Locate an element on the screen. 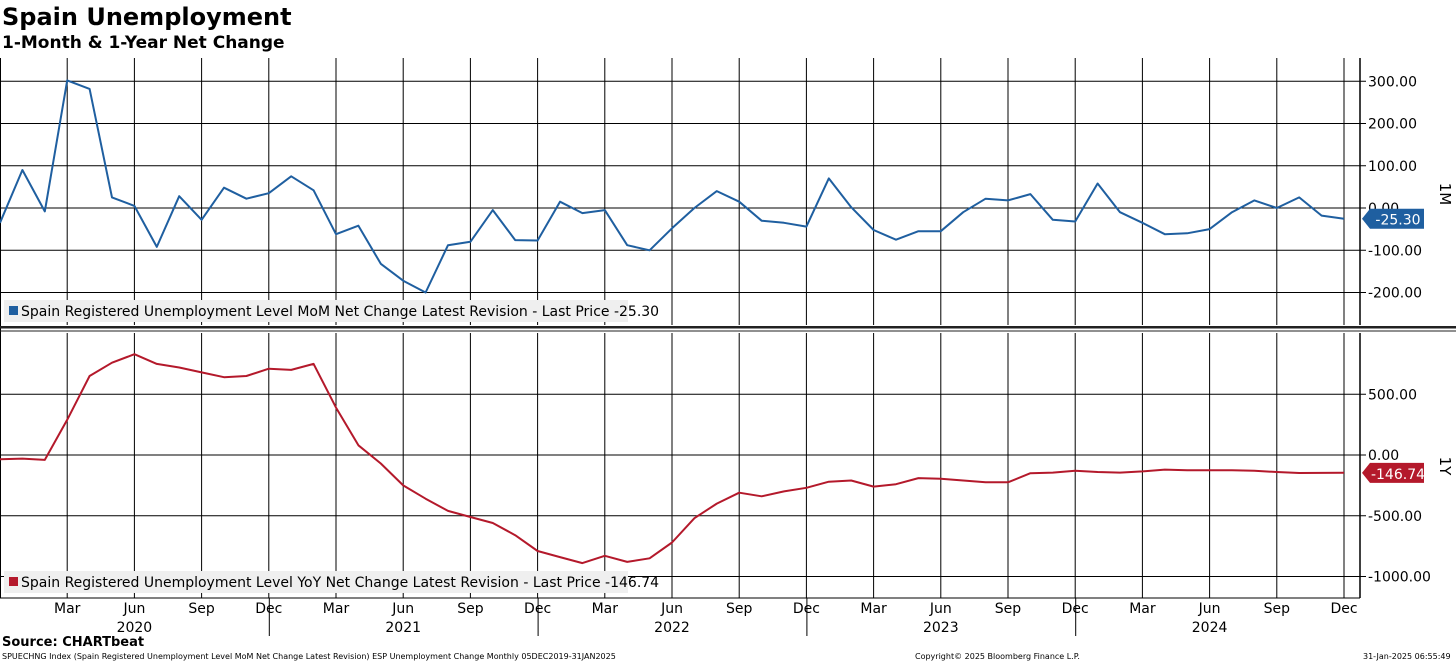 The height and width of the screenshot is (665, 1456). yoy-legend-swatch is located at coordinates (13, 581).